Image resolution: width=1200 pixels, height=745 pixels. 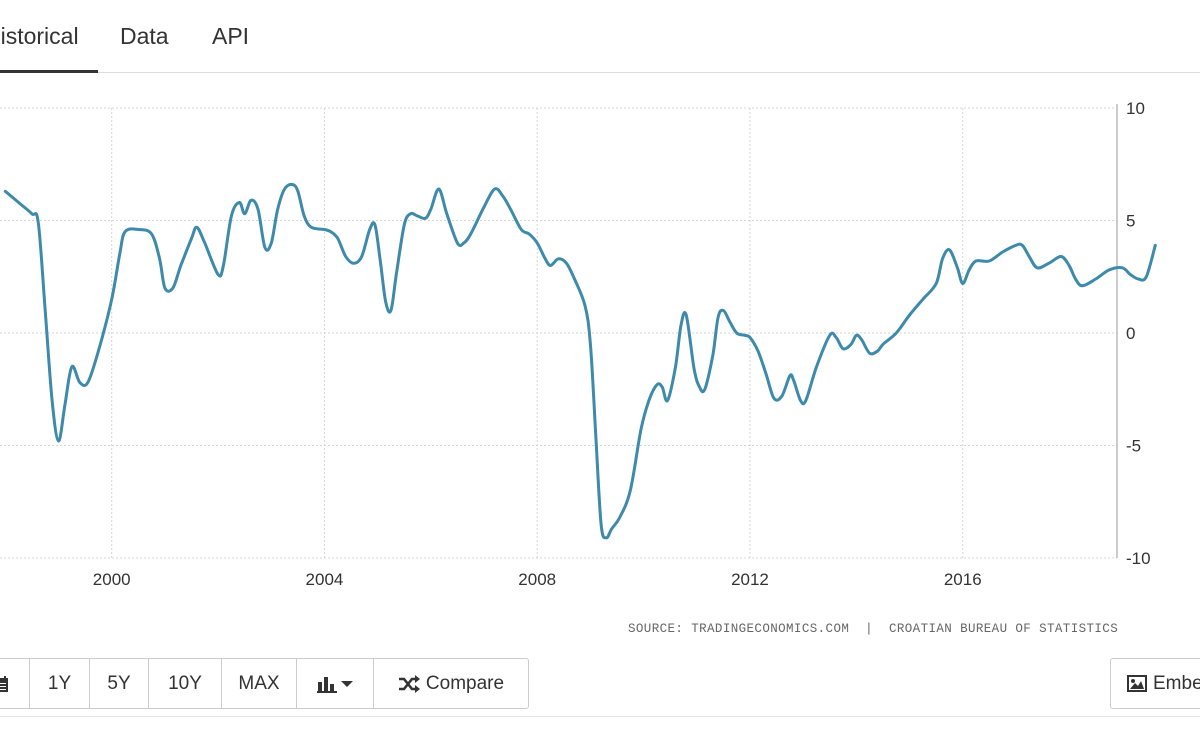 I want to click on y-tick-label: -10, so click(x=1138, y=558).